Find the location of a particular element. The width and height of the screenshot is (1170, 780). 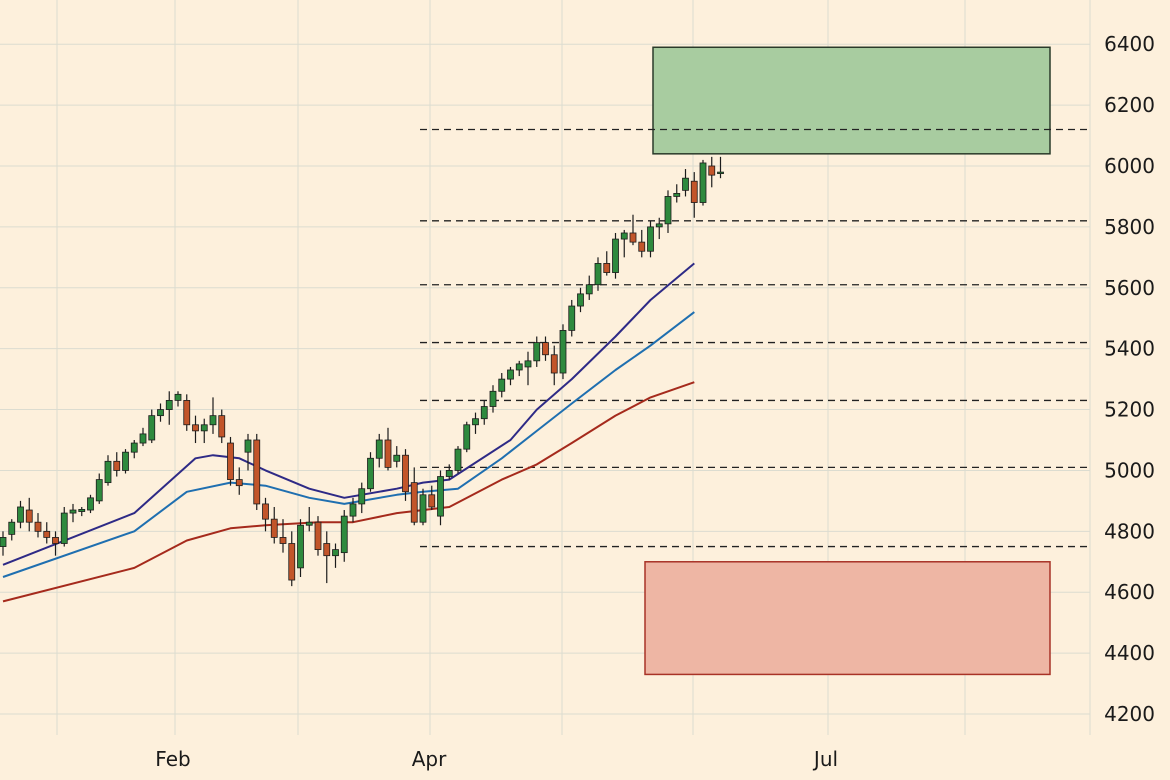

y-tick-label: 6400 is located at coordinates (1129, 44).